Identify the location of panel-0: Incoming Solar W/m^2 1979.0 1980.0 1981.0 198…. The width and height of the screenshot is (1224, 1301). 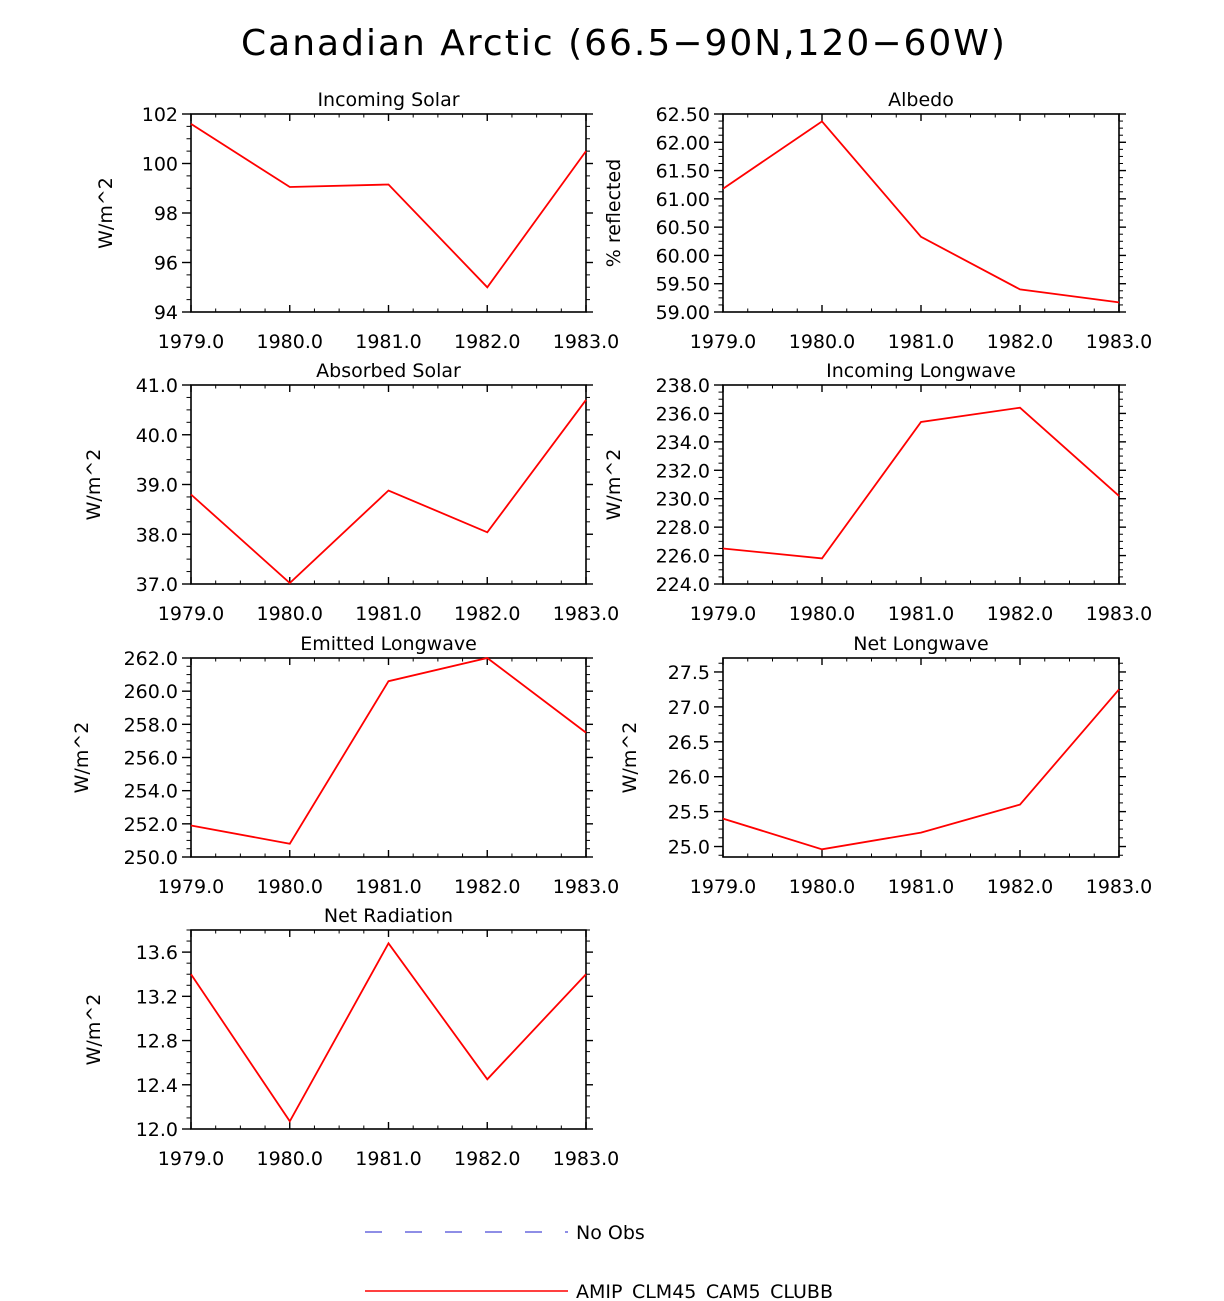
(357, 221).